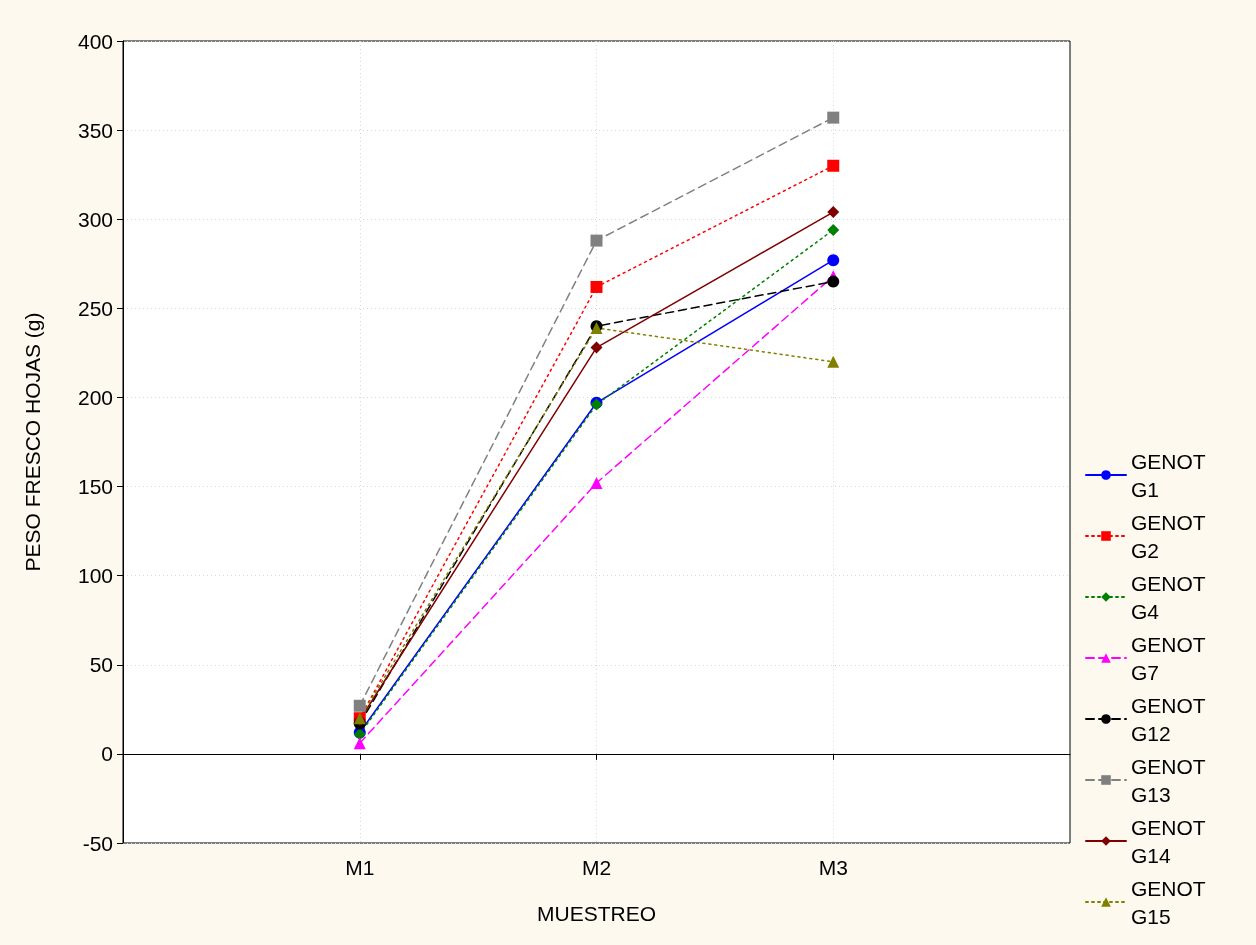  Describe the element at coordinates (95, 487) in the screenshot. I see `y-tick-label: 150` at that location.